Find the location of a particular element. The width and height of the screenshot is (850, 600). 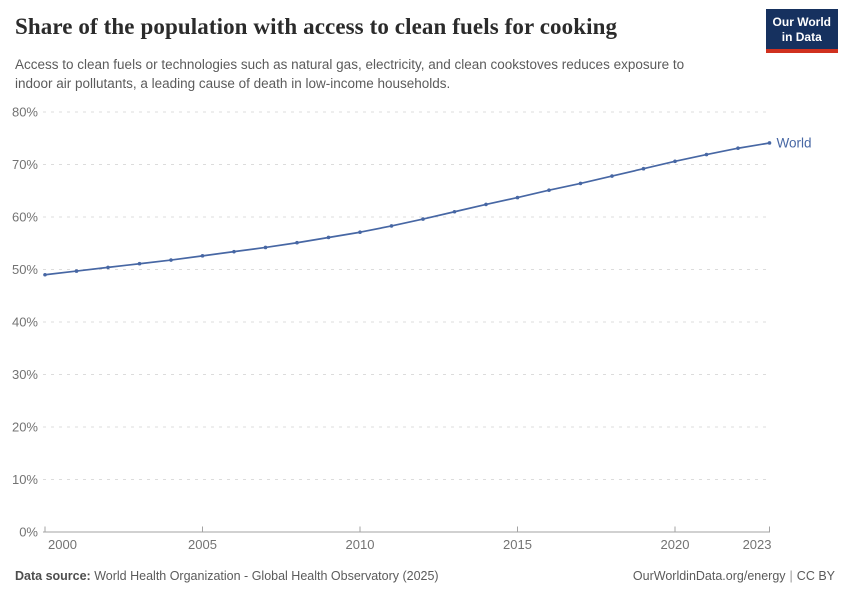

series-label-world: World is located at coordinates (794, 142).